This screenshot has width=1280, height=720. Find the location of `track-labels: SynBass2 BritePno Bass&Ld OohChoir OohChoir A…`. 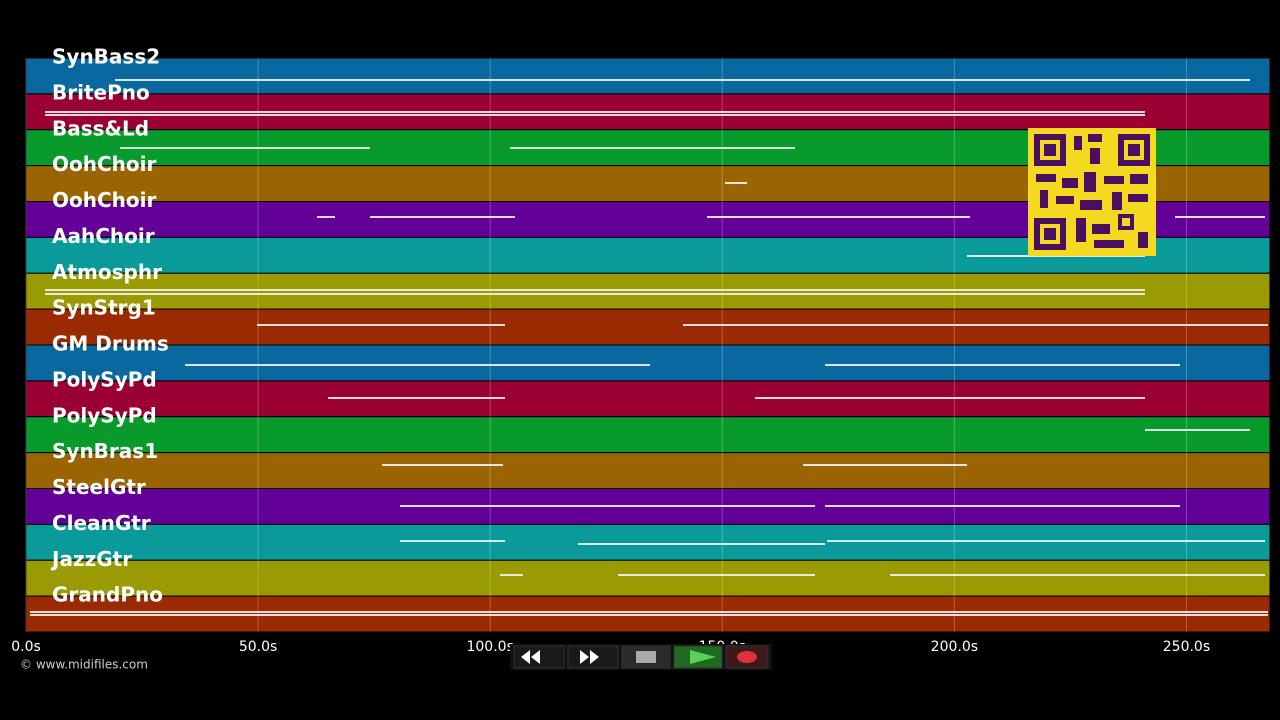

track-labels: SynBass2 BritePno Bass&Ld OohChoir OohChoir A… is located at coordinates (109, 326).